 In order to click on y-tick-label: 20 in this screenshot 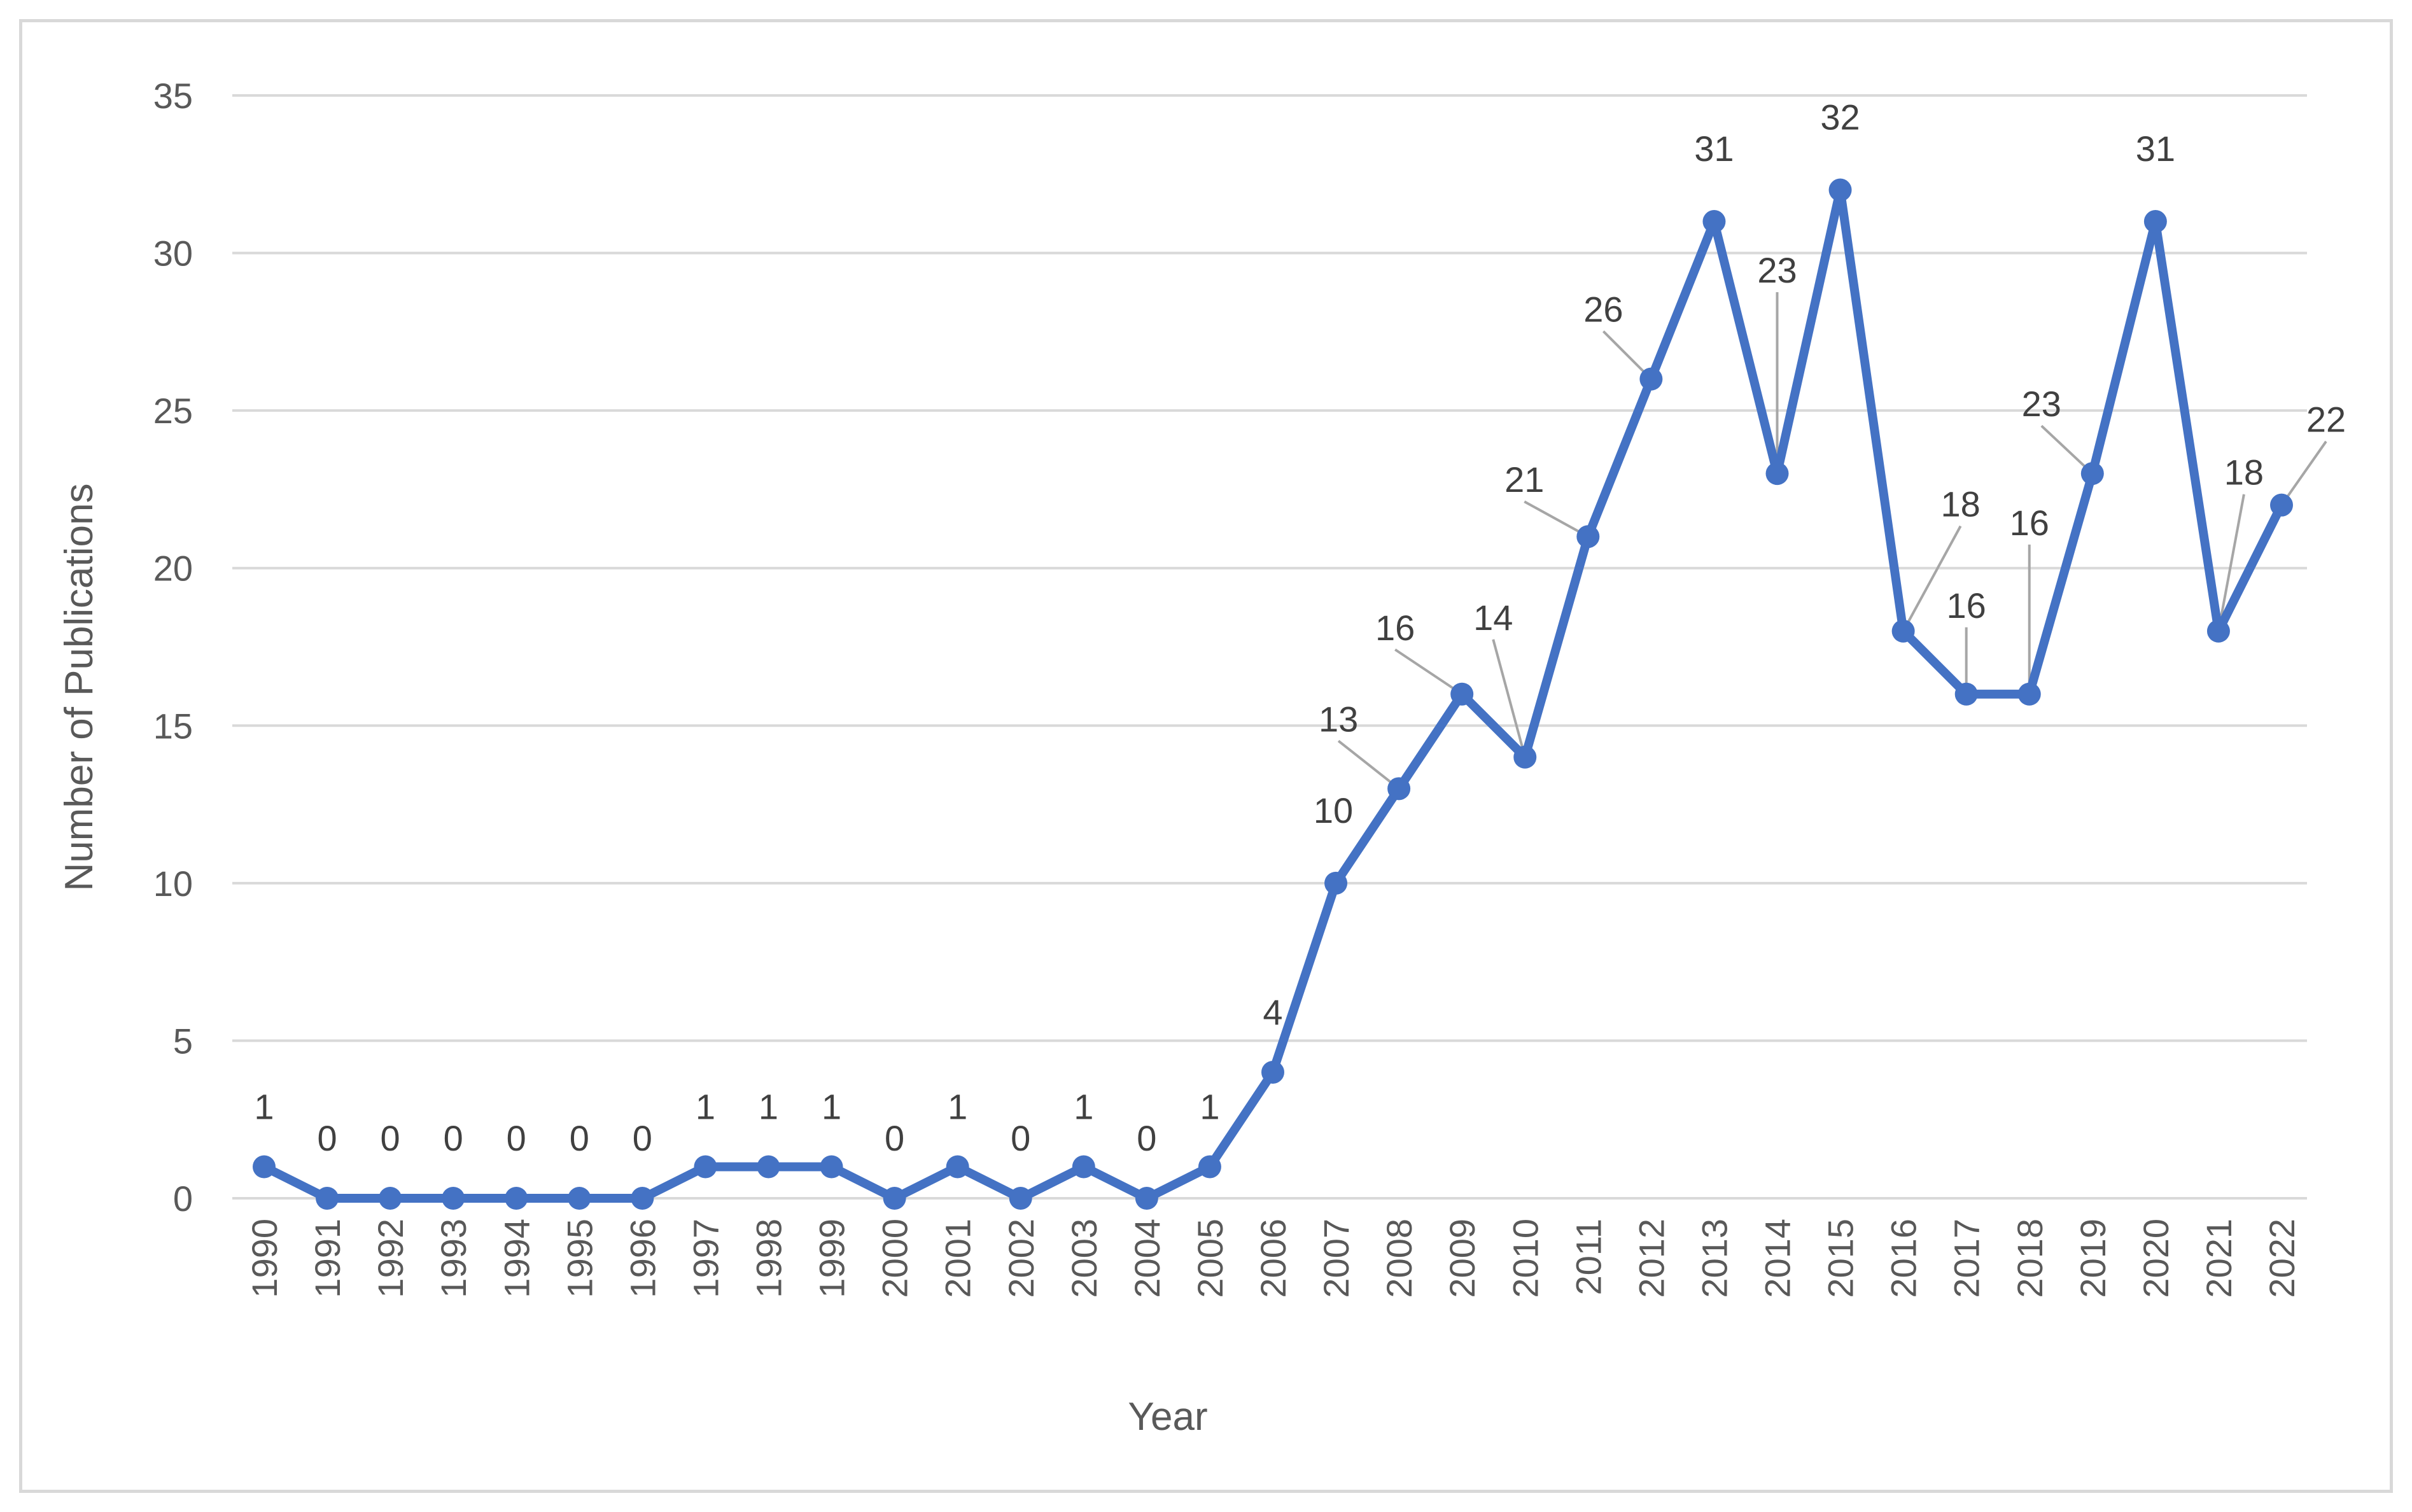, I will do `click(173, 569)`.